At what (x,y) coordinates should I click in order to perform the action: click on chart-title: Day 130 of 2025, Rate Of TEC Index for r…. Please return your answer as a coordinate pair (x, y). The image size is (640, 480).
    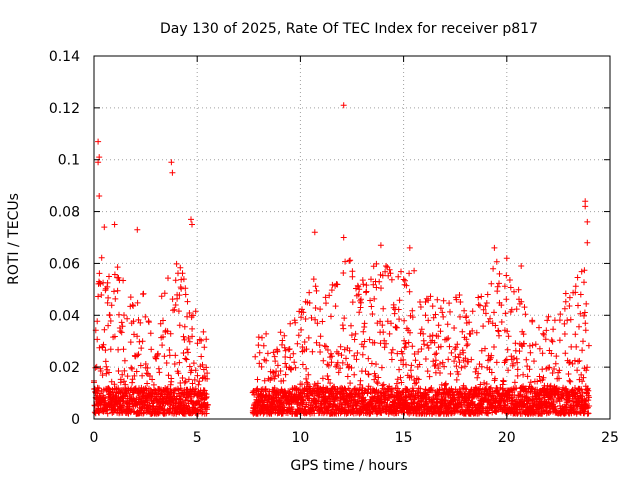
    Looking at the image, I should click on (349, 29).